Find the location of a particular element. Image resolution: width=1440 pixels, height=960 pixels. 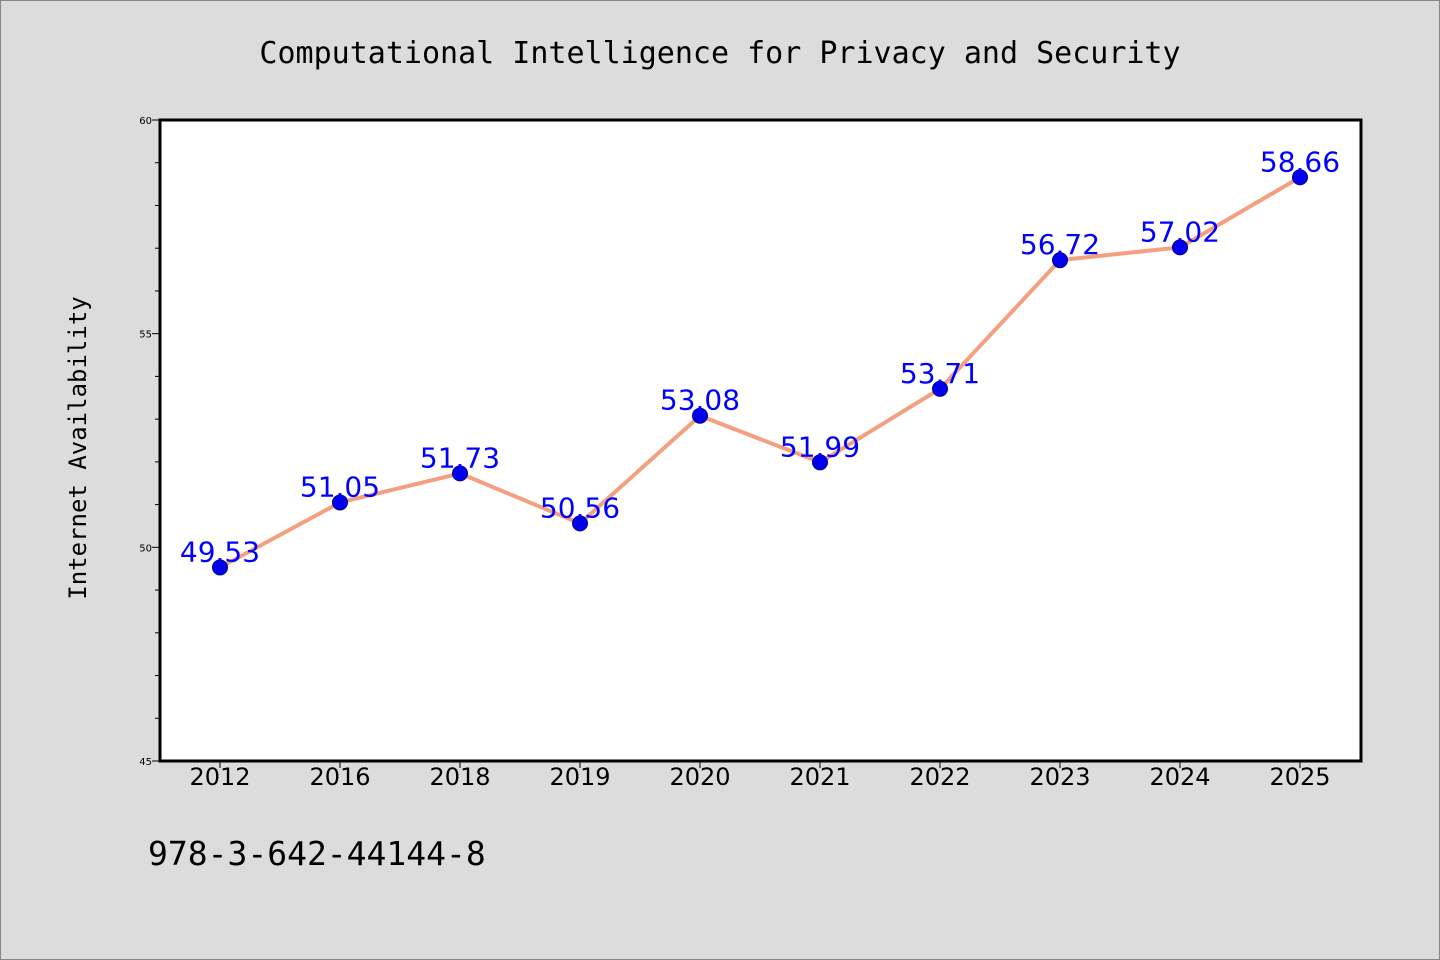

data-label: 49.53 is located at coordinates (220, 551).